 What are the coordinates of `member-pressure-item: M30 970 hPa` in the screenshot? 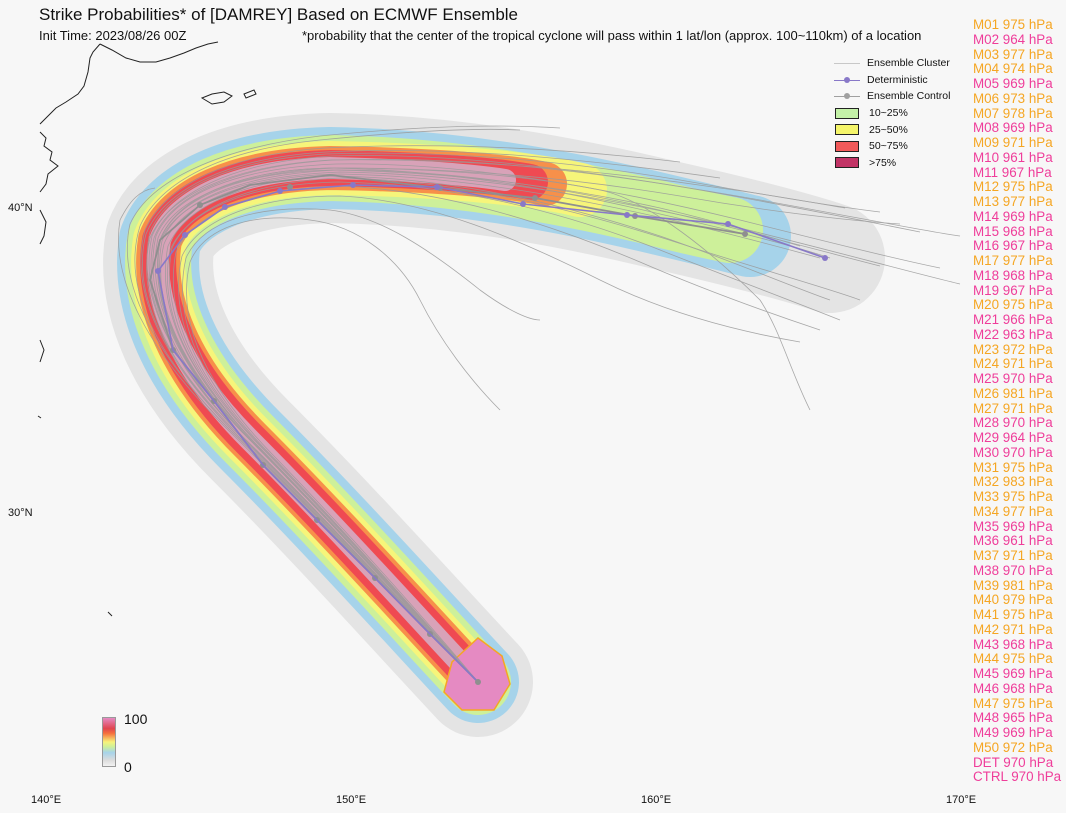 It's located at (1013, 452).